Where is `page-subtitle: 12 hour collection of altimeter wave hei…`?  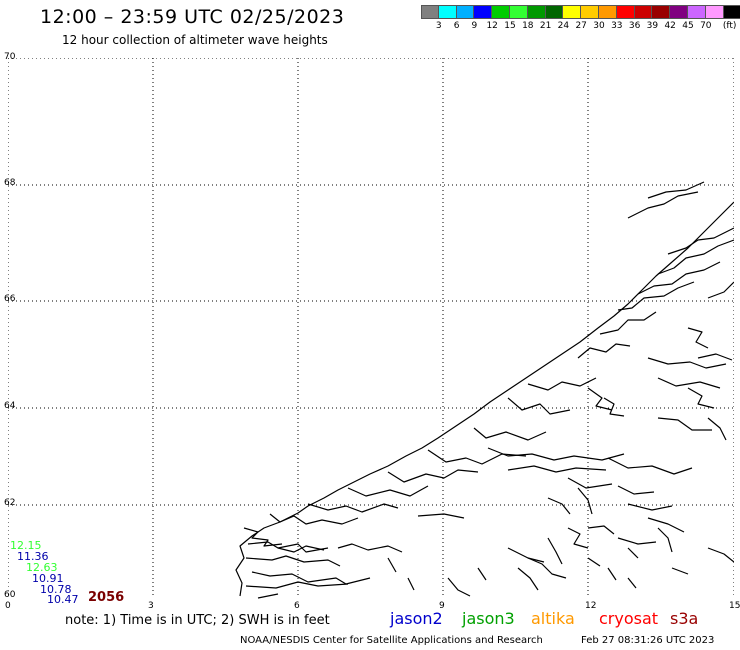
page-subtitle: 12 hour collection of altimeter wave hei… is located at coordinates (195, 40).